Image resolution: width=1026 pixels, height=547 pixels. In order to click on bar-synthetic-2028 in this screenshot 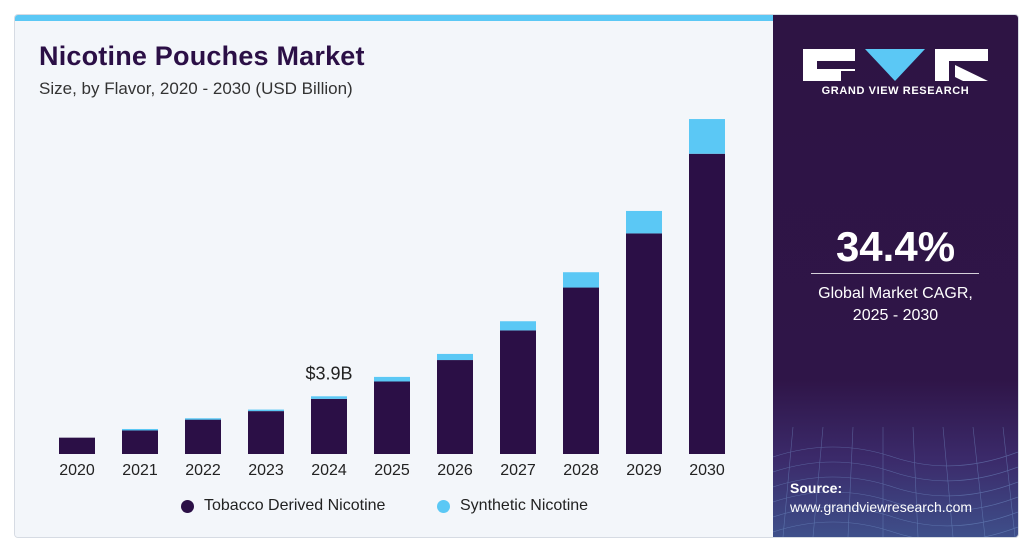, I will do `click(581, 280)`.